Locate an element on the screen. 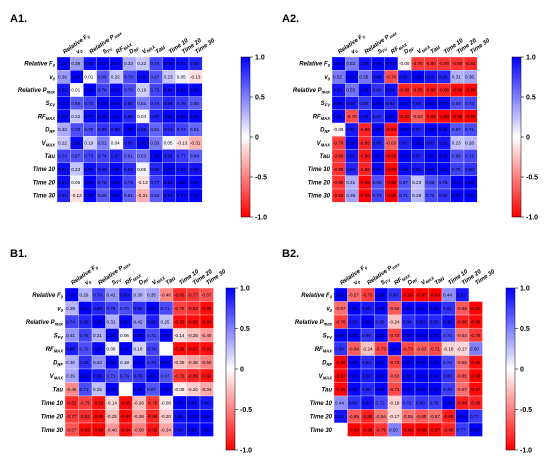 The height and width of the screenshot is (461, 550). cell-value-label: 0.92 is located at coordinates (62, 90).